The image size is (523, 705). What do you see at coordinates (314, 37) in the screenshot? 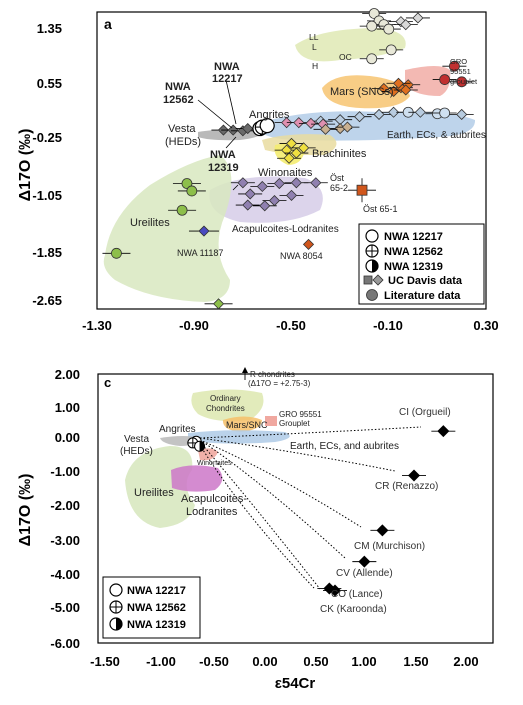
I see `label-LL: LL` at bounding box center [314, 37].